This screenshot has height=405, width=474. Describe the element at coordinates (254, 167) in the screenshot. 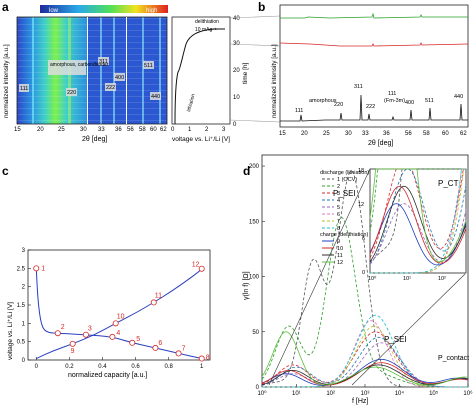

I see `ytick-label: 200` at that location.